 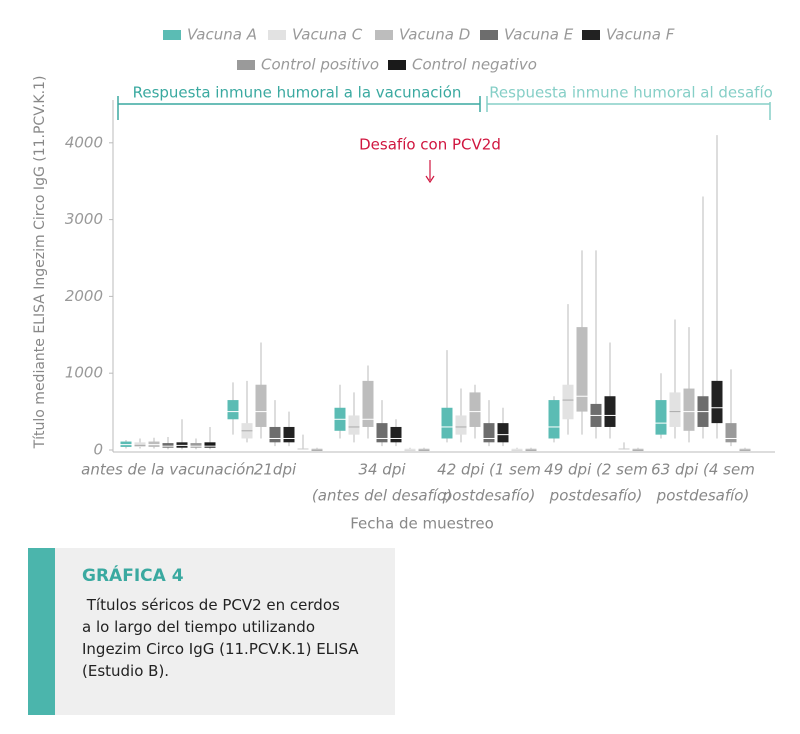 I want to click on legend-label: Control negativo, so click(x=474, y=65).